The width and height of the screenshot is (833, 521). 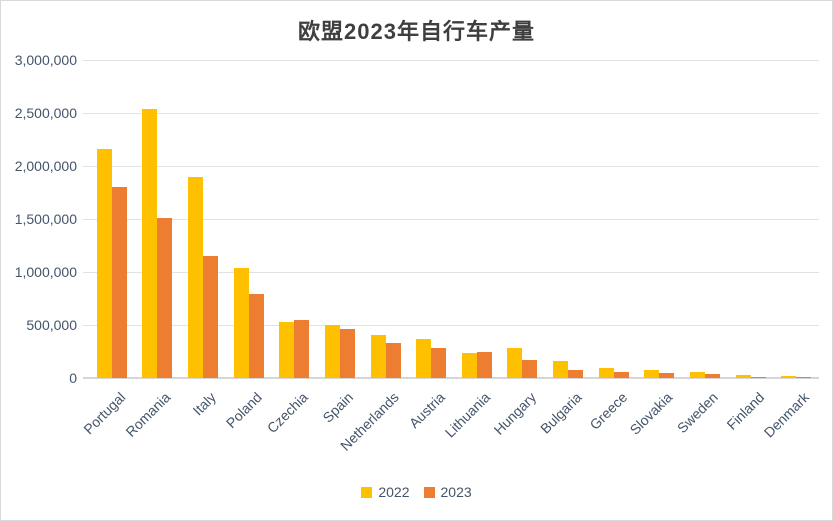 What do you see at coordinates (204, 404) in the screenshot?
I see `x-tick-label-italy: Italy` at bounding box center [204, 404].